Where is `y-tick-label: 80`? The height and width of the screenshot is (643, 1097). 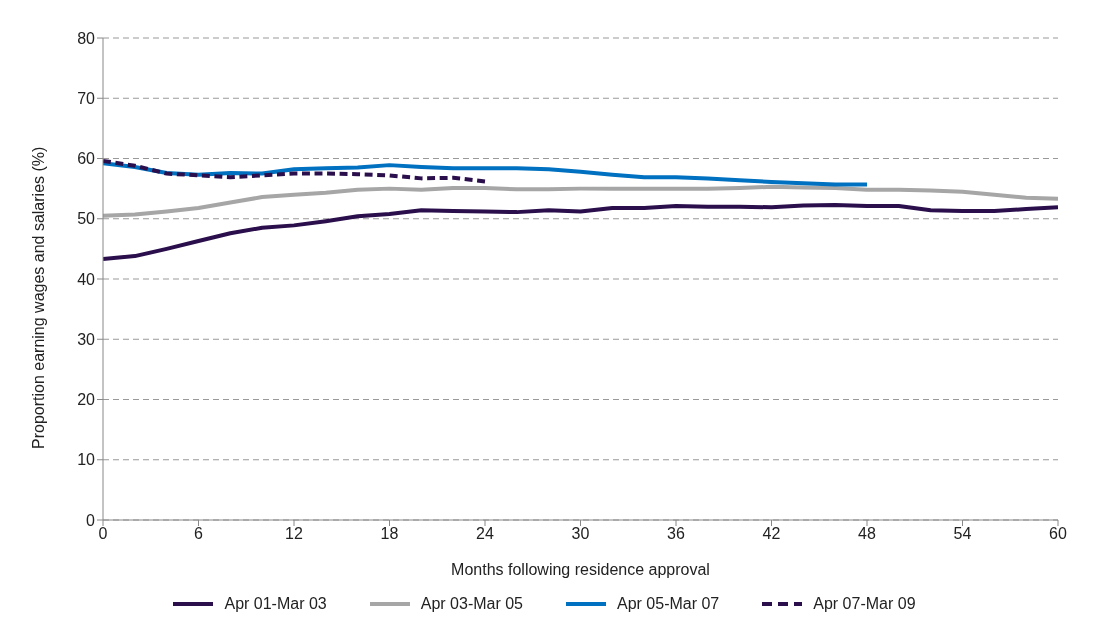 y-tick-label: 80 is located at coordinates (86, 38).